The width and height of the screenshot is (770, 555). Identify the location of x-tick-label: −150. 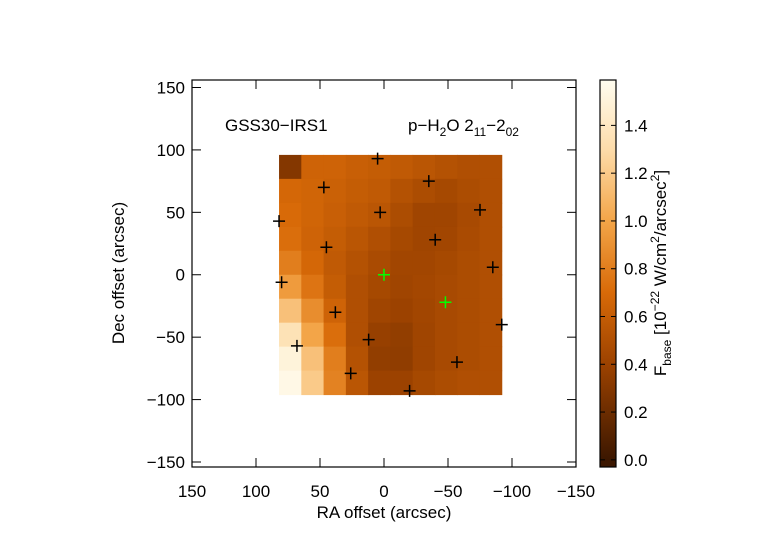
(576, 491).